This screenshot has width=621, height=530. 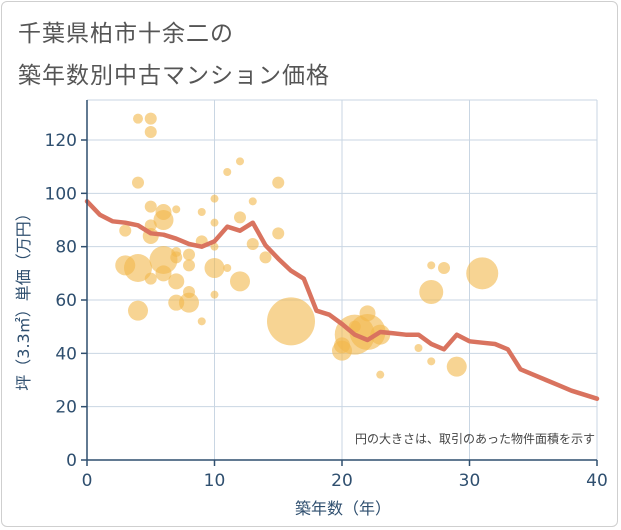 I want to click on size-note: 円の大きさは、取引のあった物件面積を示す, so click(x=475, y=438).